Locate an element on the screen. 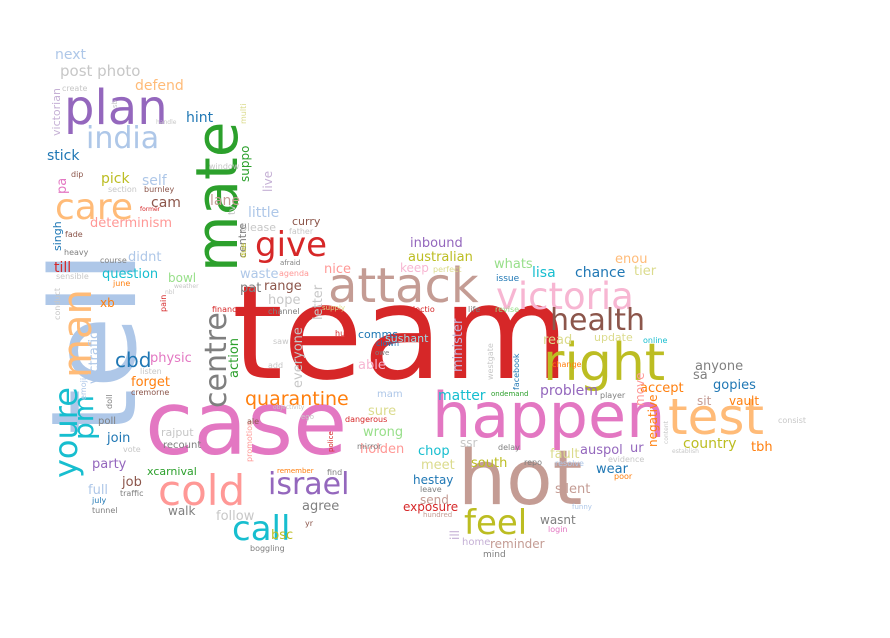 This screenshot has height=638, width=890. word-case: case is located at coordinates (246, 423).